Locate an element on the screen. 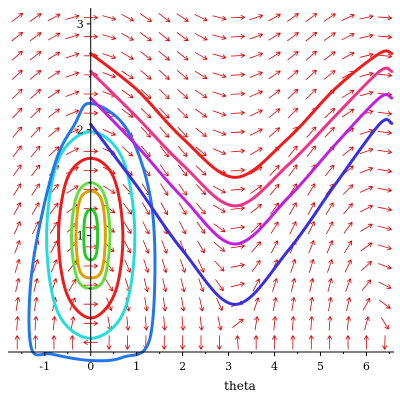 This screenshot has height=400, width=400. x-tick-label: -1 is located at coordinates (44, 366).